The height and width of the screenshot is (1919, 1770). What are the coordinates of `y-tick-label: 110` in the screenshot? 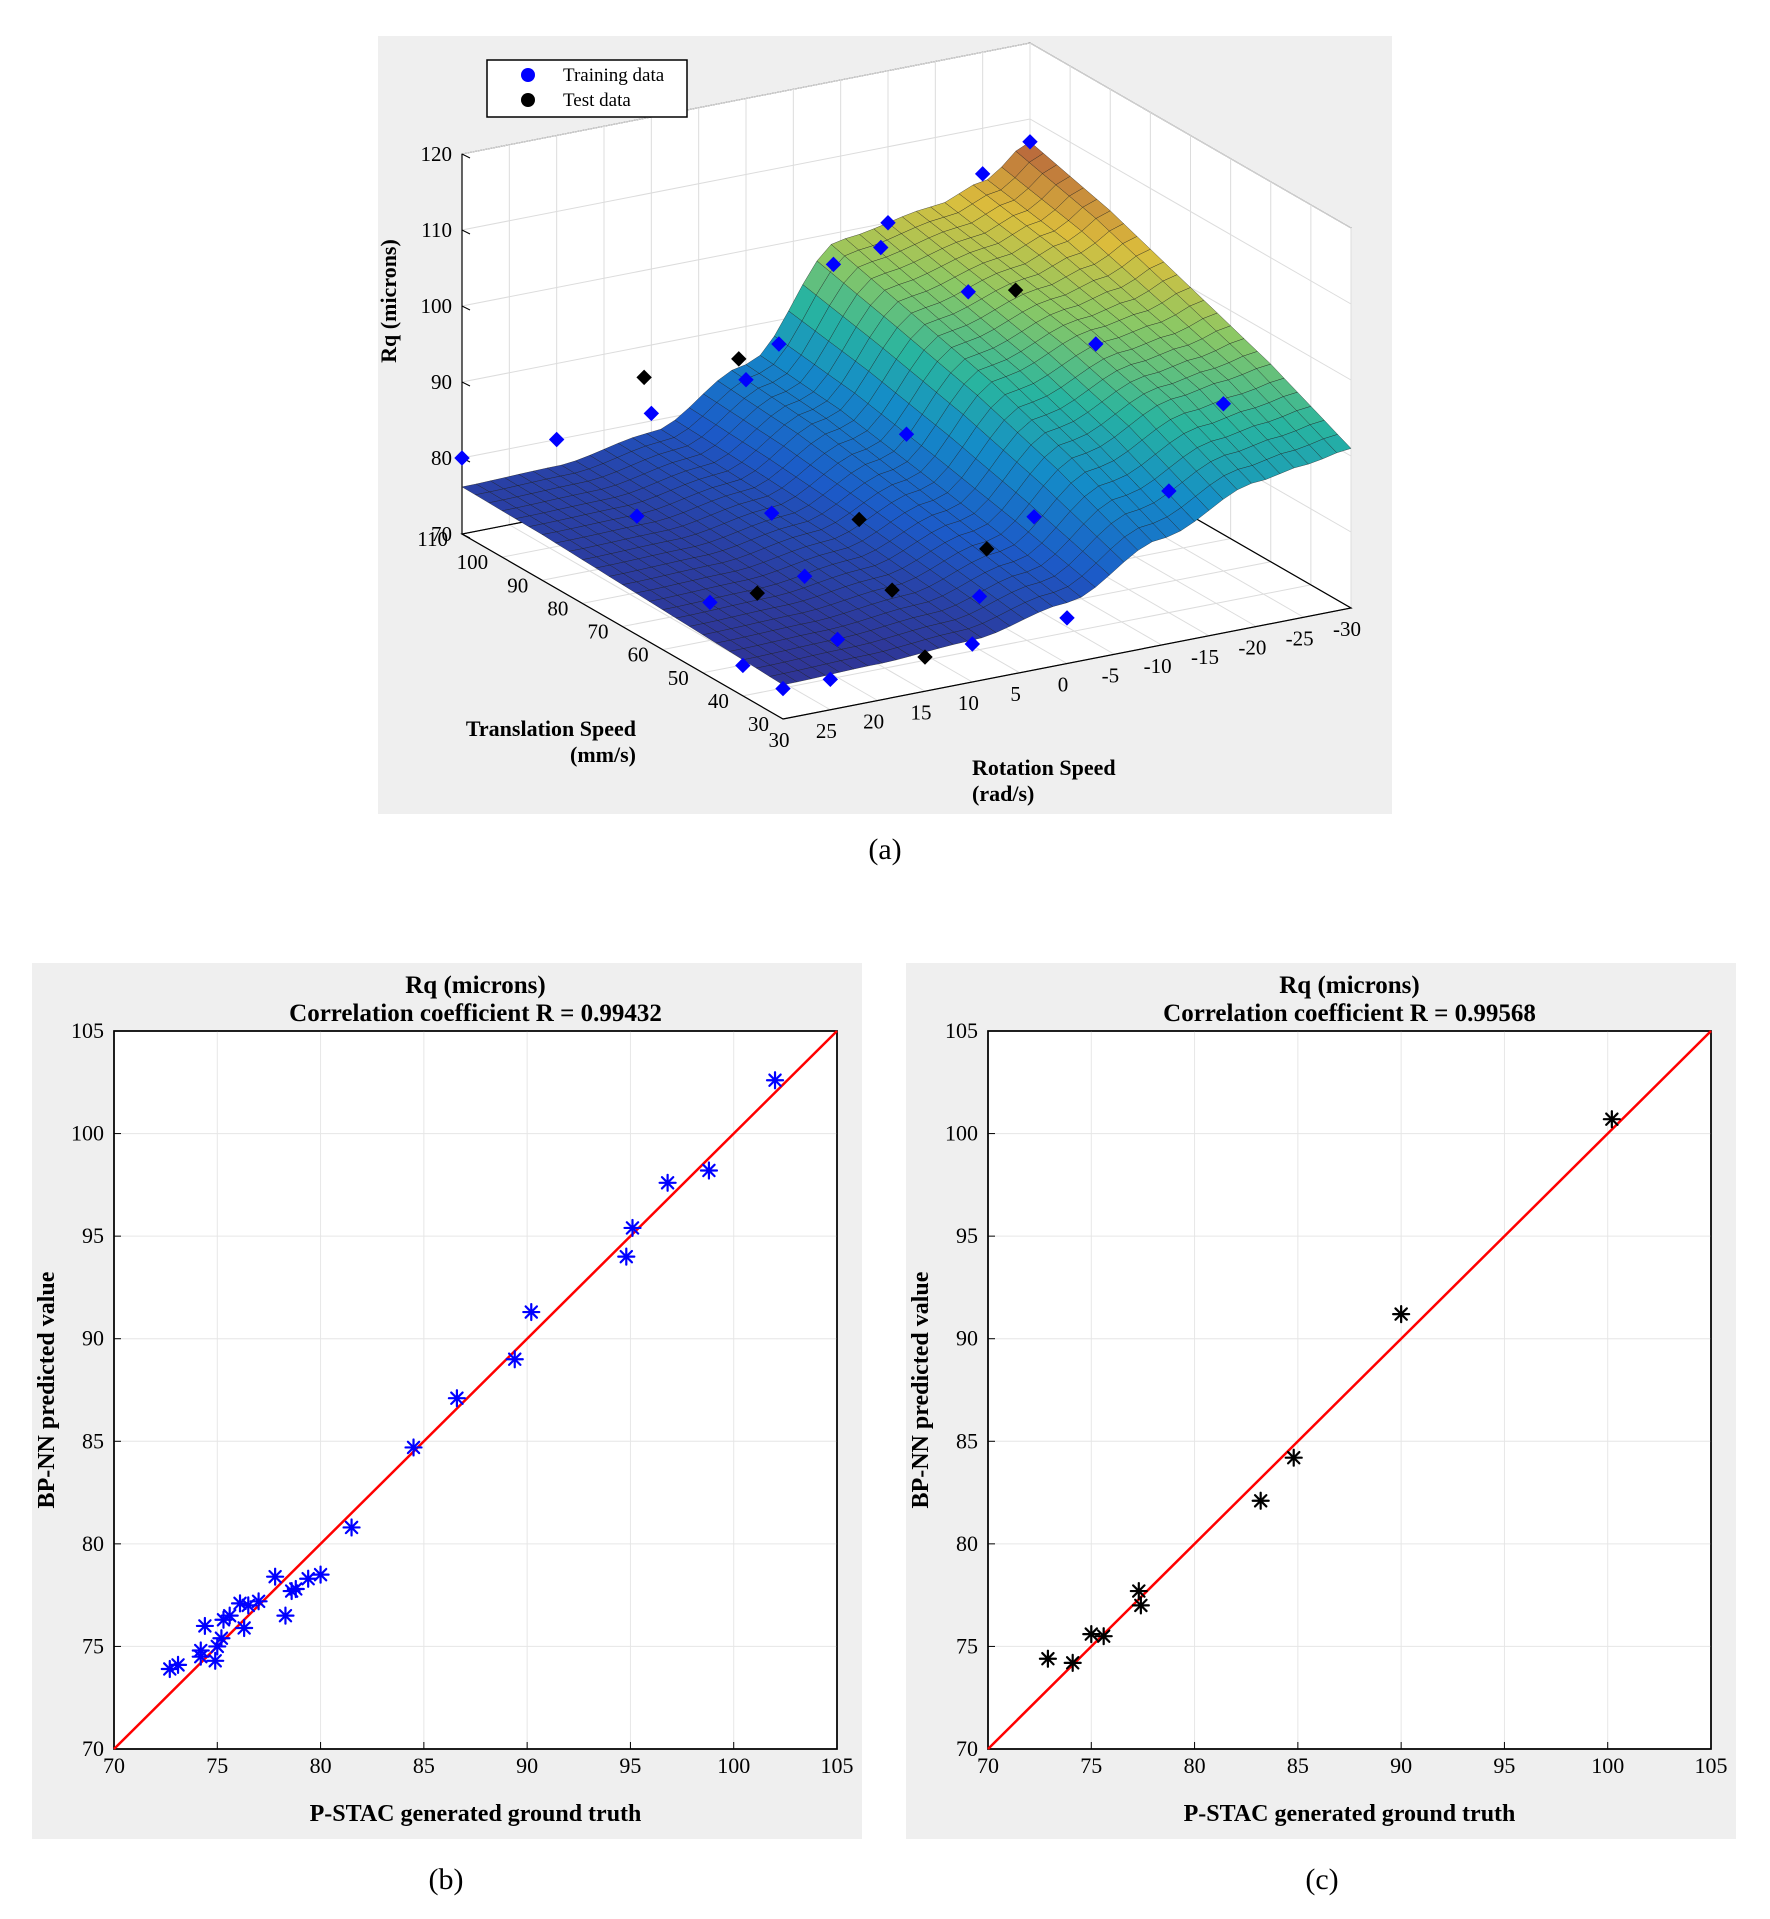 It's located at (432, 539).